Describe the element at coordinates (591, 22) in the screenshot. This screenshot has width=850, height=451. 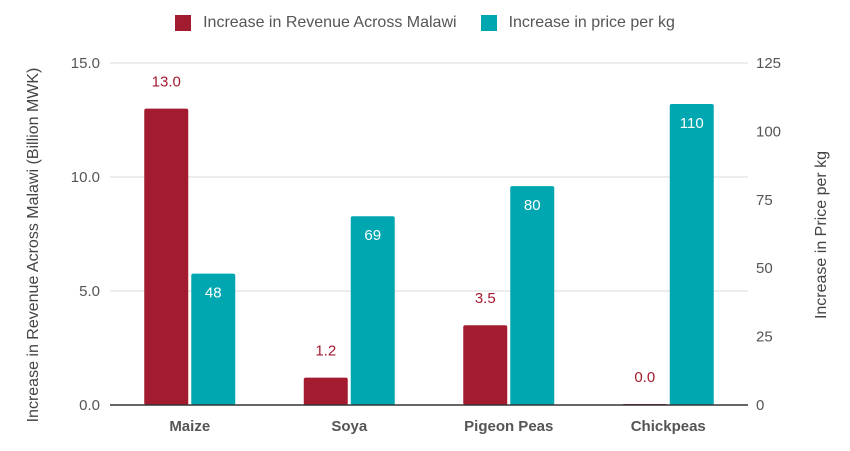
I see `legend-label-price: Increase in price per kg` at that location.